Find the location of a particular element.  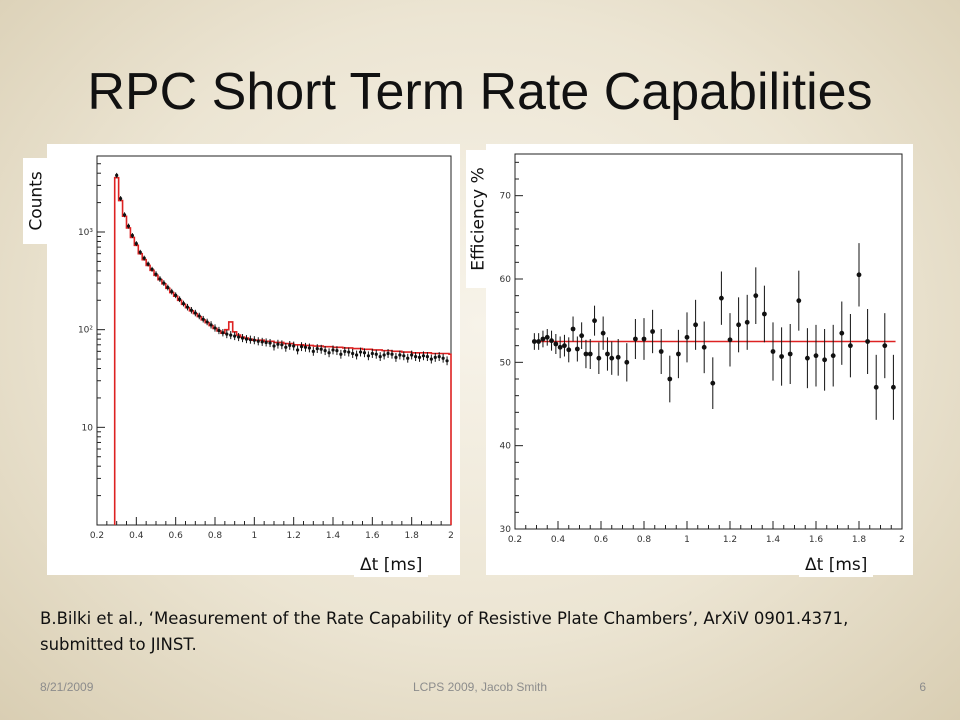

efficiency-x-tick-label: 1 is located at coordinates (687, 540).